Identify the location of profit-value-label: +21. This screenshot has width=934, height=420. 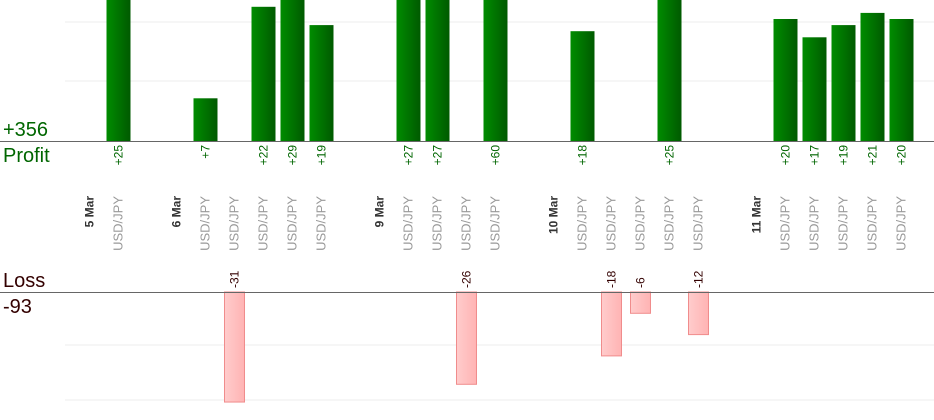
(873, 155).